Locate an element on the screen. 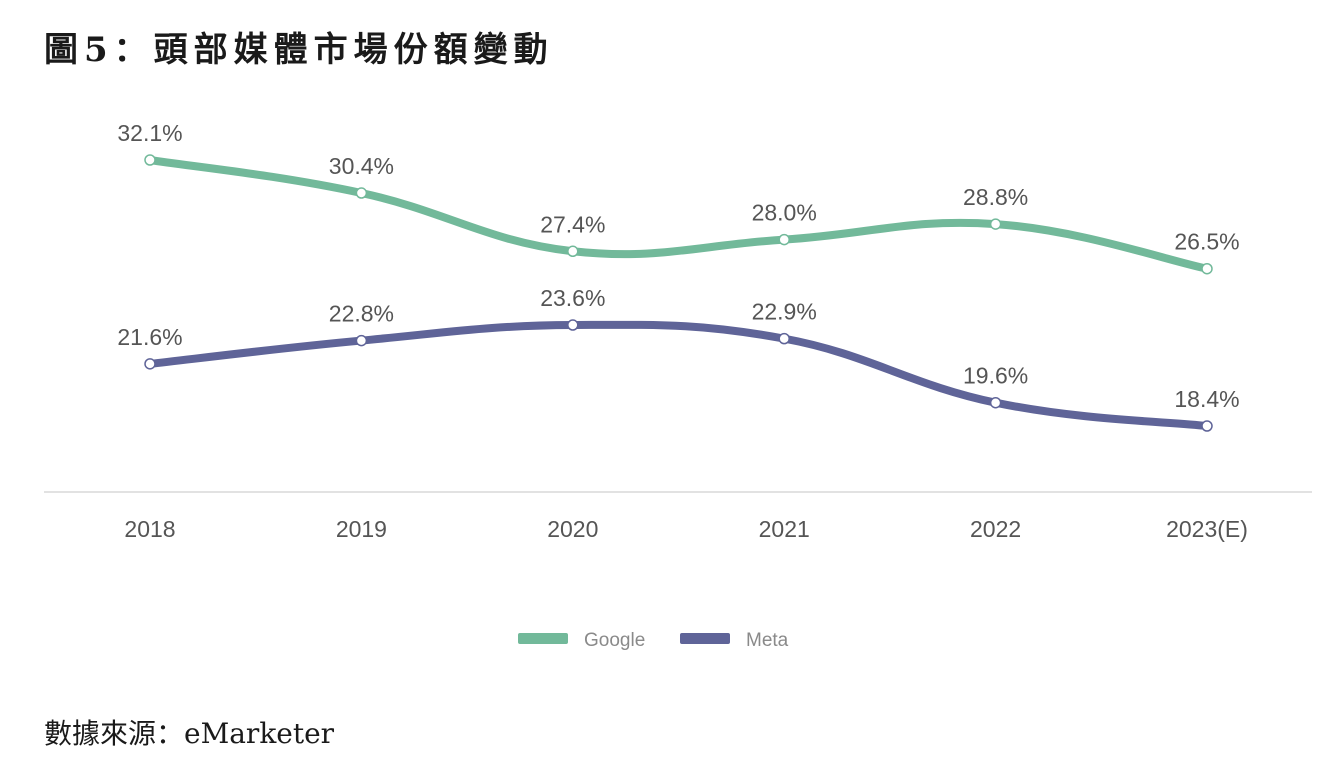  google-data-label: 26.5% is located at coordinates (1206, 242).